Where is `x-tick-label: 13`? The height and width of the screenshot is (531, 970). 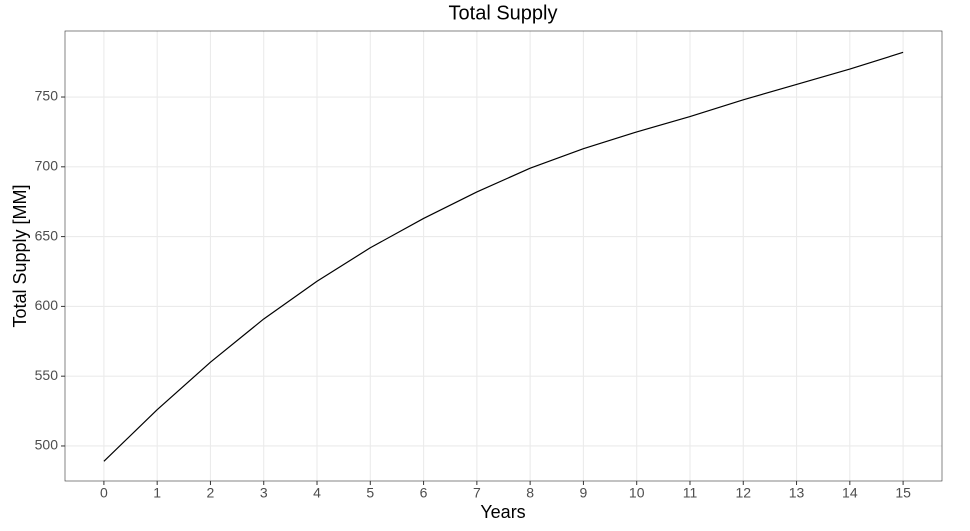
x-tick-label: 13 is located at coordinates (797, 493).